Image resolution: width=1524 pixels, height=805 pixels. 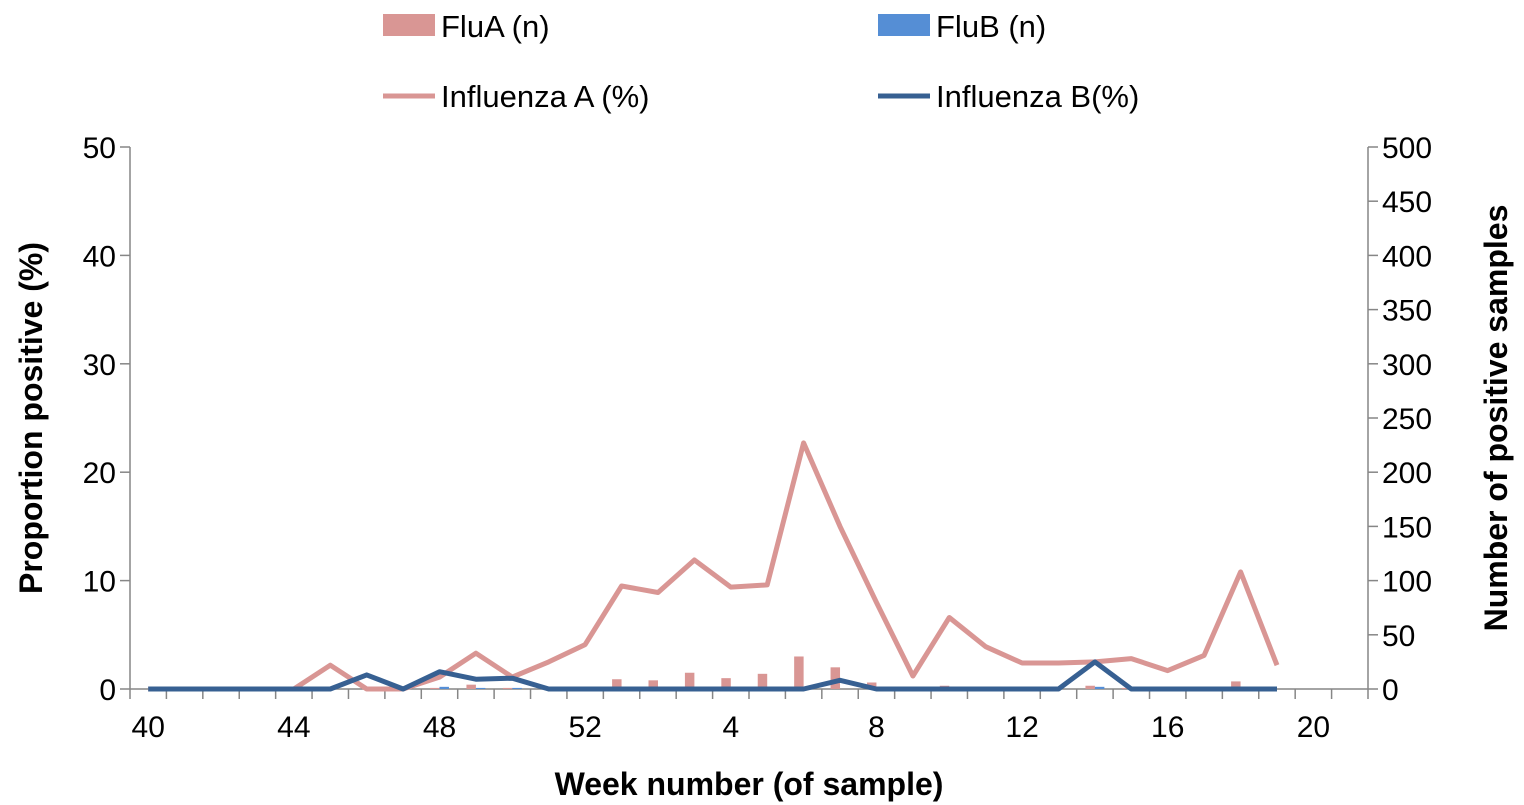 What do you see at coordinates (876, 727) in the screenshot?
I see `x-tick-label: 8` at bounding box center [876, 727].